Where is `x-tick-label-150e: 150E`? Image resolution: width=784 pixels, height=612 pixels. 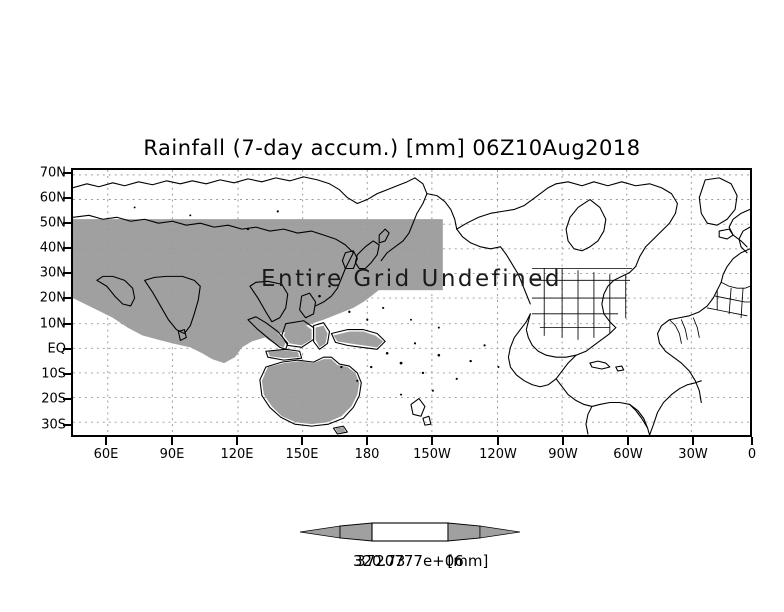 x-tick-label-150e: 150E is located at coordinates (302, 454).